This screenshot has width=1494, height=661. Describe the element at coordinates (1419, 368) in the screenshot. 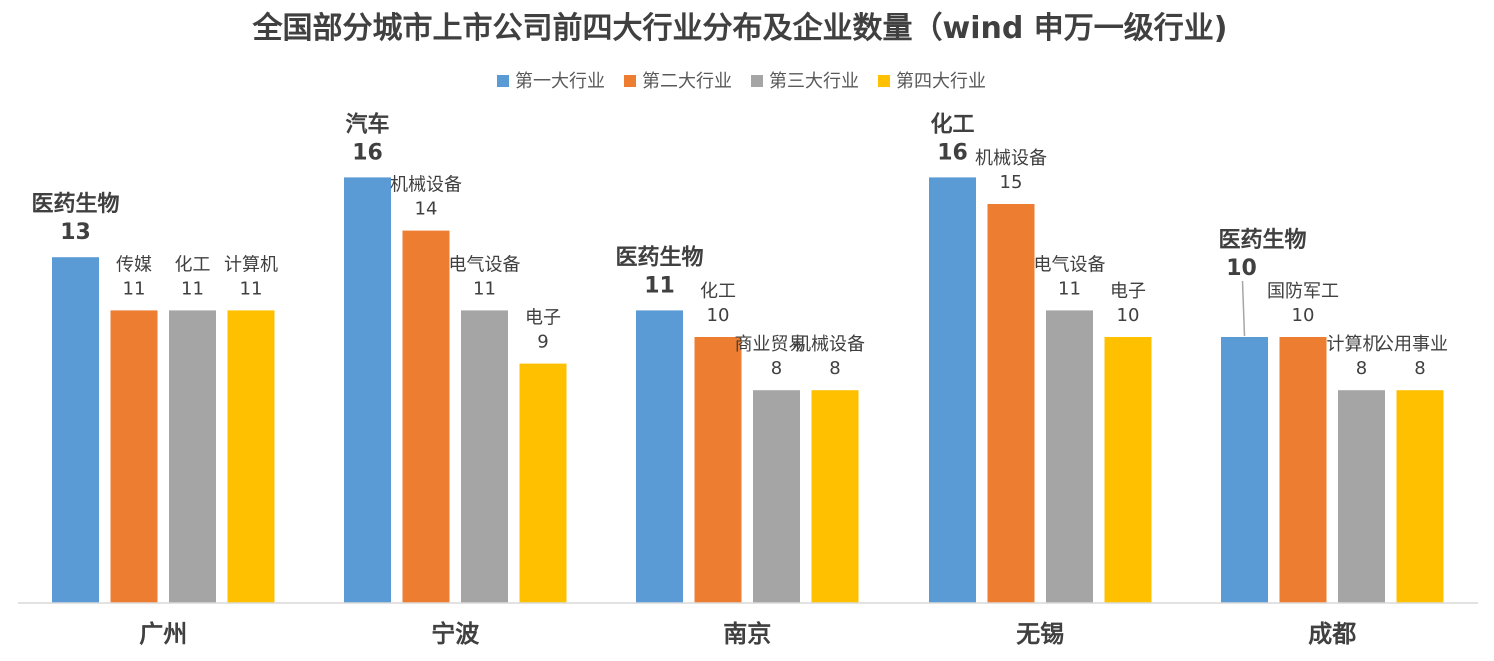

I see `value-label-5-4: 8` at that location.